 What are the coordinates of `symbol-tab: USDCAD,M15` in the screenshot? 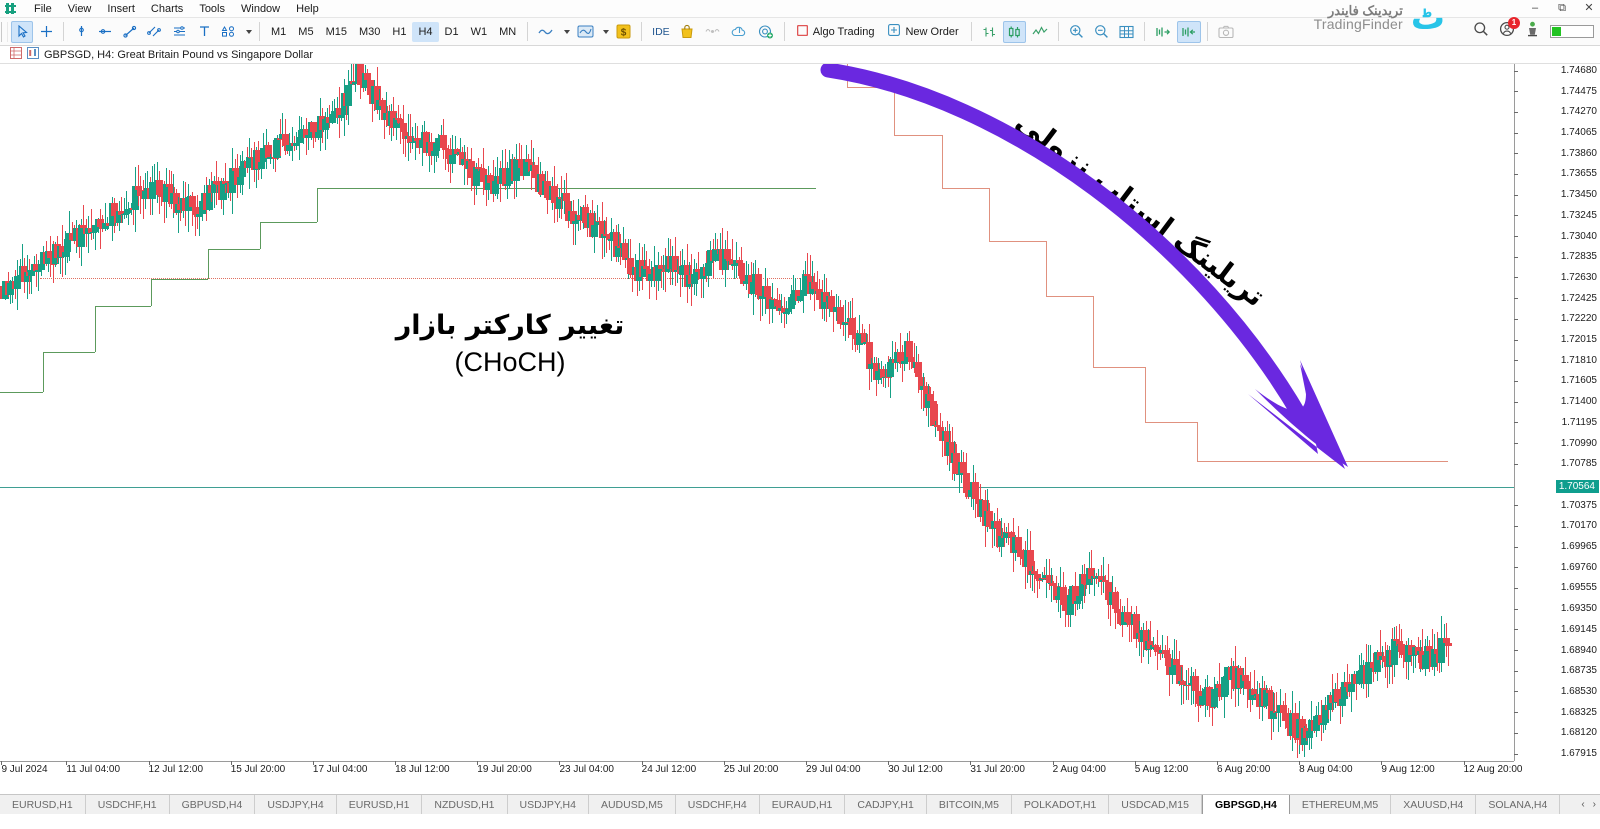 It's located at (1155, 804).